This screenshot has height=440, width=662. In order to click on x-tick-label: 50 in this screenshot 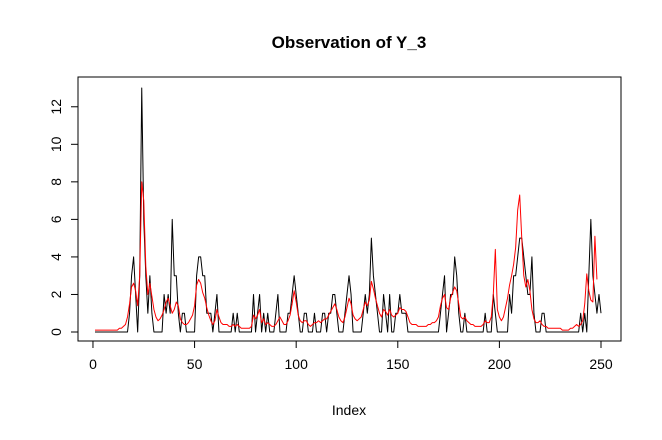, I will do `click(195, 364)`.